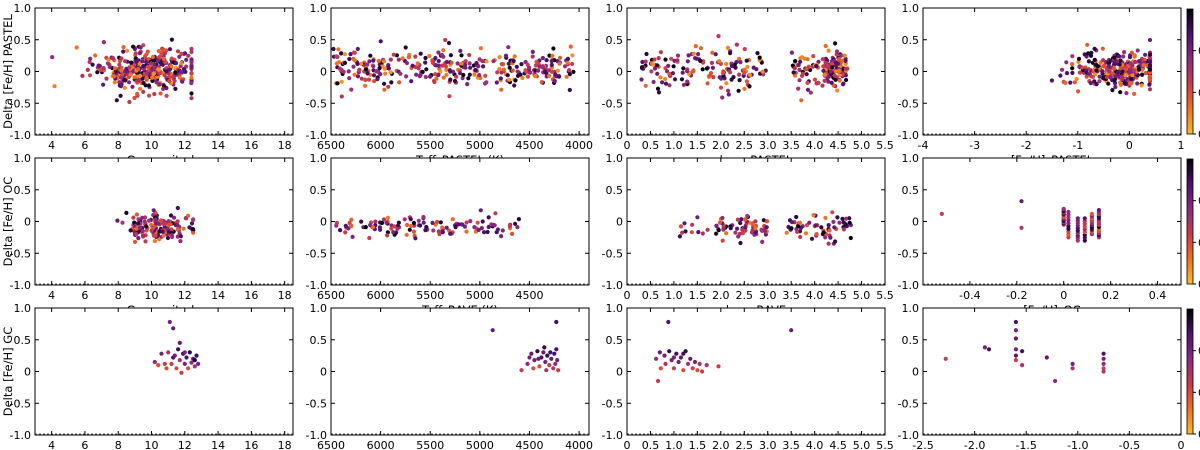 This screenshot has width=1200, height=450. Describe the element at coordinates (923, 145) in the screenshot. I see `x-tick-label: -4` at that location.